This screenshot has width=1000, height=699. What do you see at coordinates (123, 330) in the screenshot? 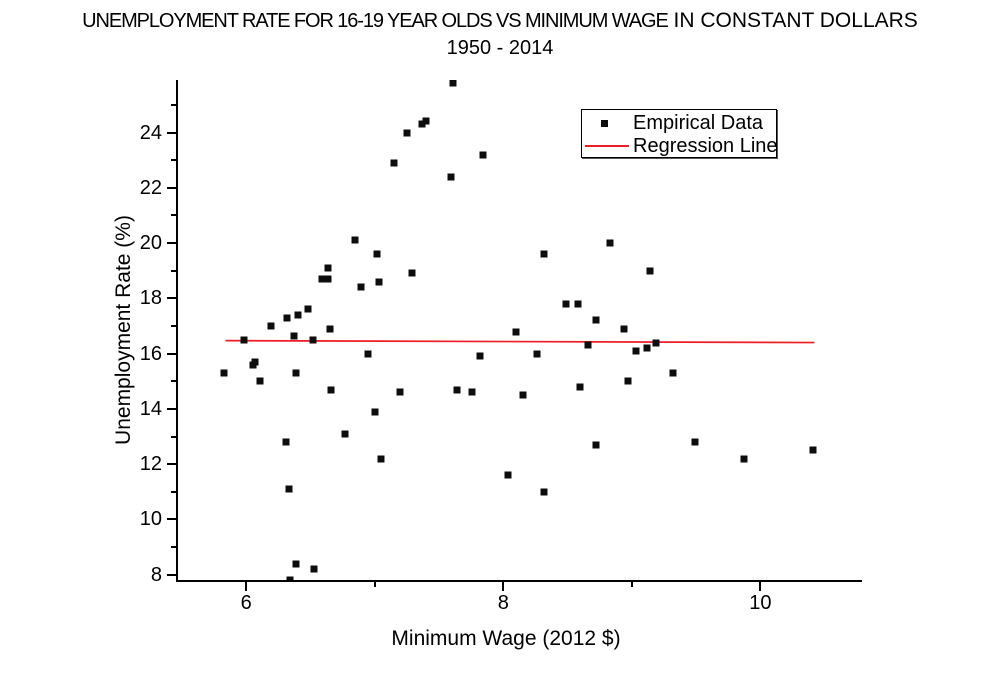
I see `y-axis-title: Unemployment Rate (%)` at bounding box center [123, 330].